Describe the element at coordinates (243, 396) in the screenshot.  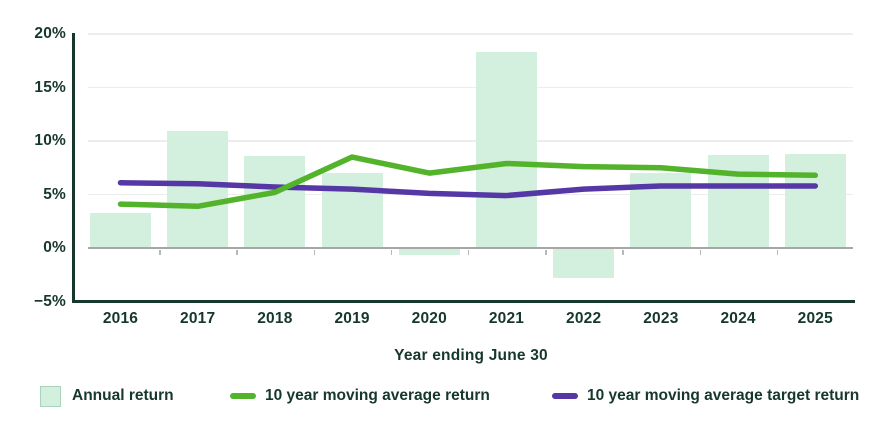
I see `green-line-swatch-icon` at that location.